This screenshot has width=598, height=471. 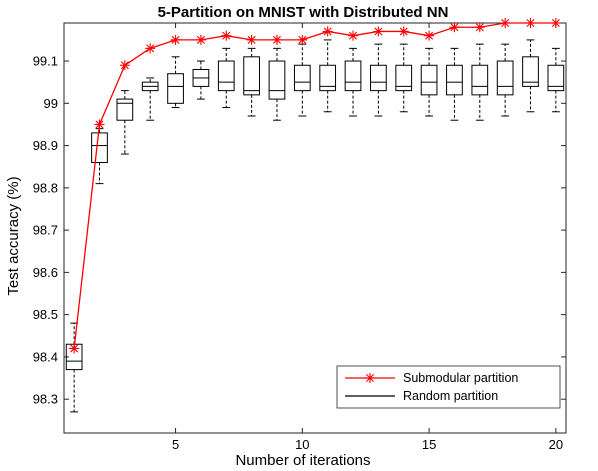 What do you see at coordinates (45, 314) in the screenshot?
I see `y-tick-label: 98.5` at bounding box center [45, 314].